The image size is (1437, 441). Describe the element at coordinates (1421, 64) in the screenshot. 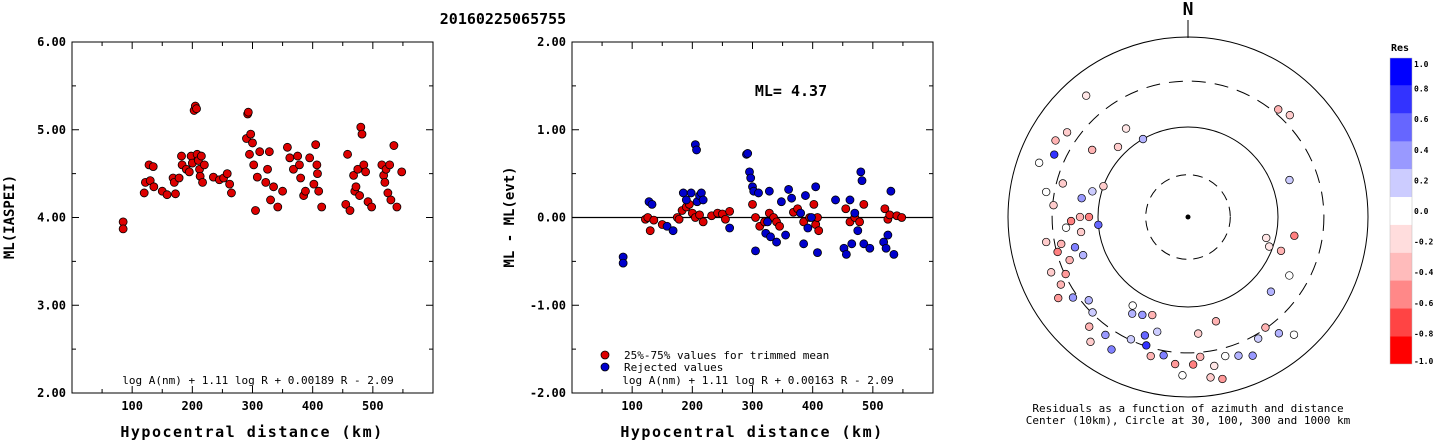

I see `colorbar-tick-label: 1.0` at that location.